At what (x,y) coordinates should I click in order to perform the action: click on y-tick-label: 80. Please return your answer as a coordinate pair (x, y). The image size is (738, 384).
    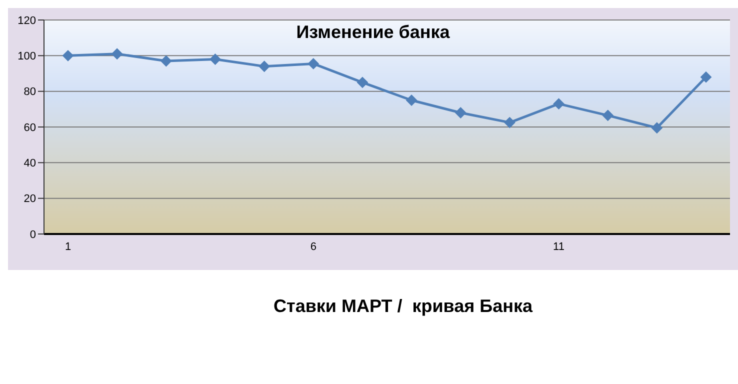
    Looking at the image, I should click on (30, 92).